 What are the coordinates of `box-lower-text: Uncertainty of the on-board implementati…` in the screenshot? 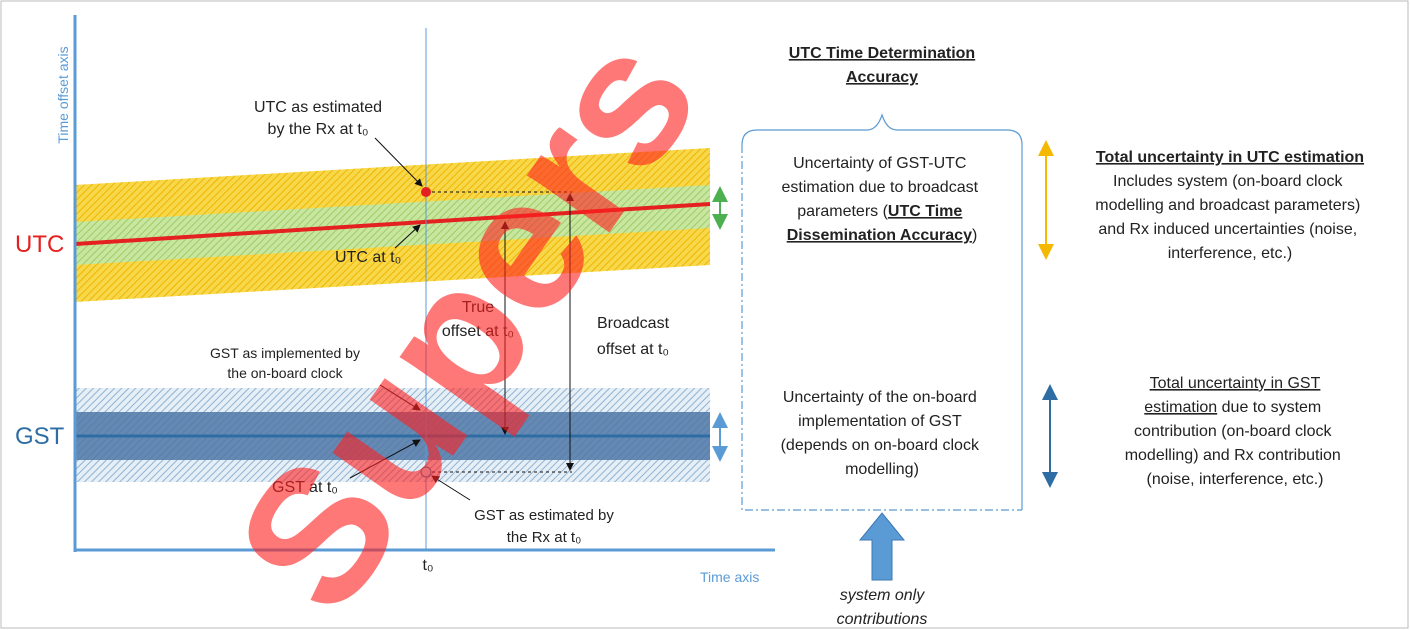 It's located at (882, 433).